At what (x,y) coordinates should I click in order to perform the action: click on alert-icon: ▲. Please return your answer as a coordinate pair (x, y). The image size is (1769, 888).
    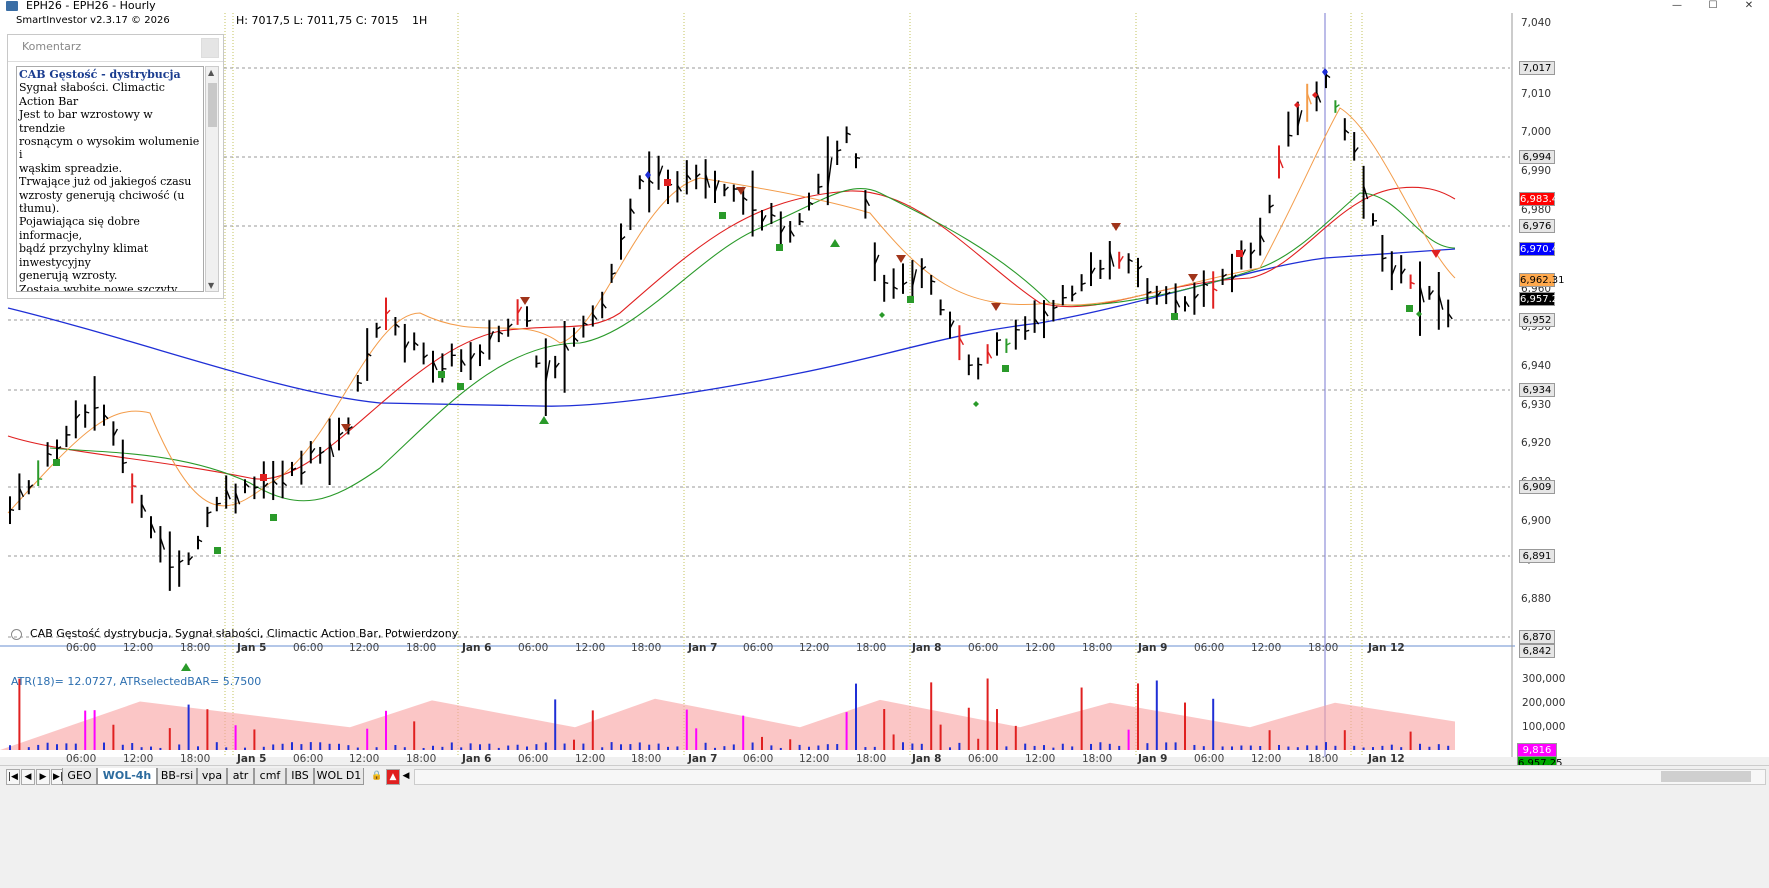
    Looking at the image, I should click on (393, 777).